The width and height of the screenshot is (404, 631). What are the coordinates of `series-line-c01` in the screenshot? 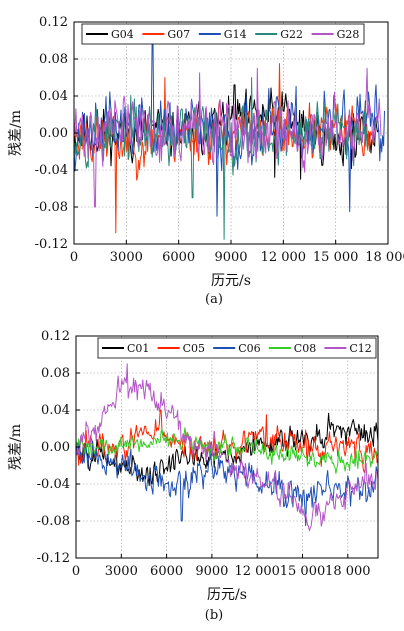 It's located at (227, 449).